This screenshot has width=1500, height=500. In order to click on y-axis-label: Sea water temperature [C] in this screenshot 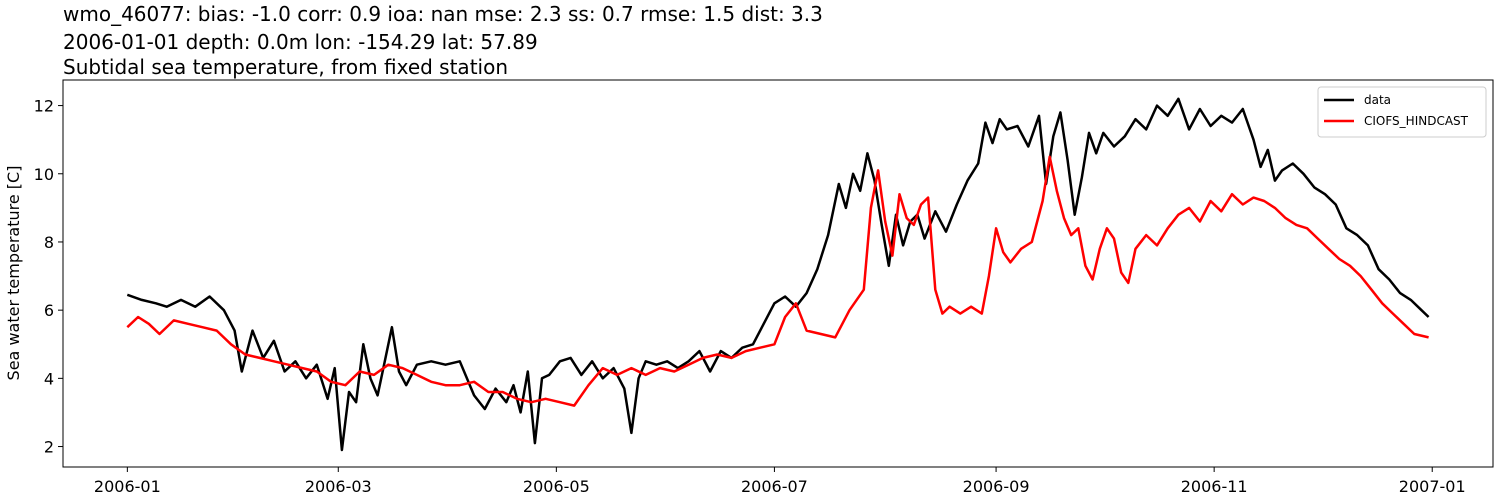, I will do `click(13, 273)`.